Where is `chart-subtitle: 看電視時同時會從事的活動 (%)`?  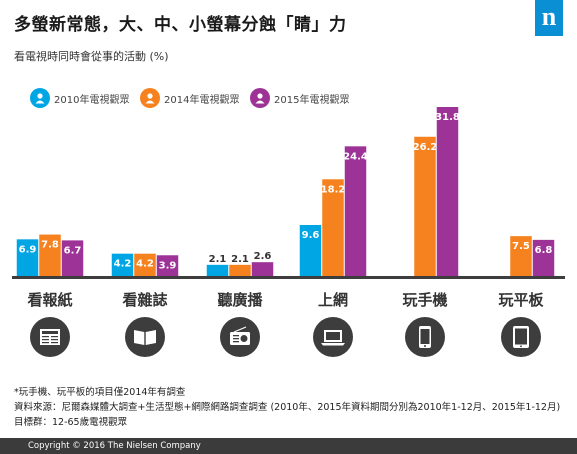
chart-subtitle: 看電視時同時會從事的活動 (%) is located at coordinates (91, 56).